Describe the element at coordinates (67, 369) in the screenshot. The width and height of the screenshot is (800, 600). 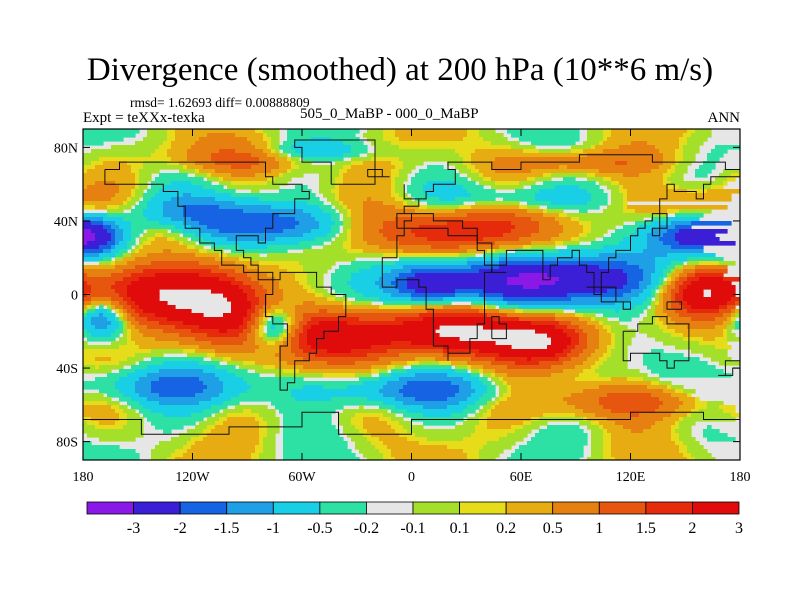
I see `y-tick-label: 40S` at that location.